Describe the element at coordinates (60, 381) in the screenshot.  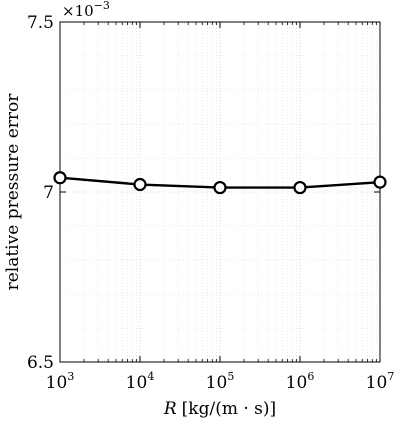
I see `x-tick-label: 10³` at that location.